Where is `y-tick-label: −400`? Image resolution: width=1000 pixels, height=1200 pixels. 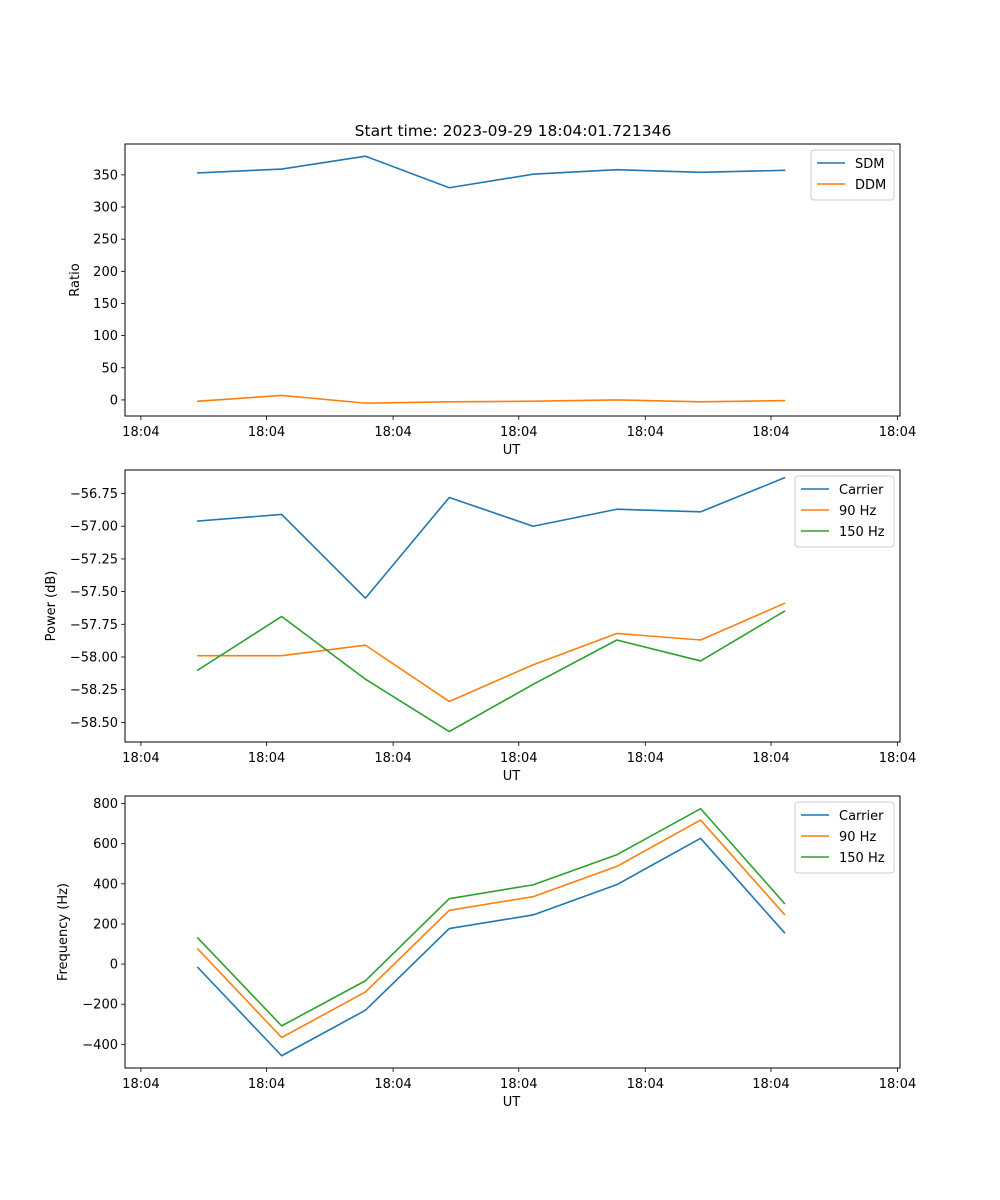
y-tick-label: −400 is located at coordinates (100, 1045).